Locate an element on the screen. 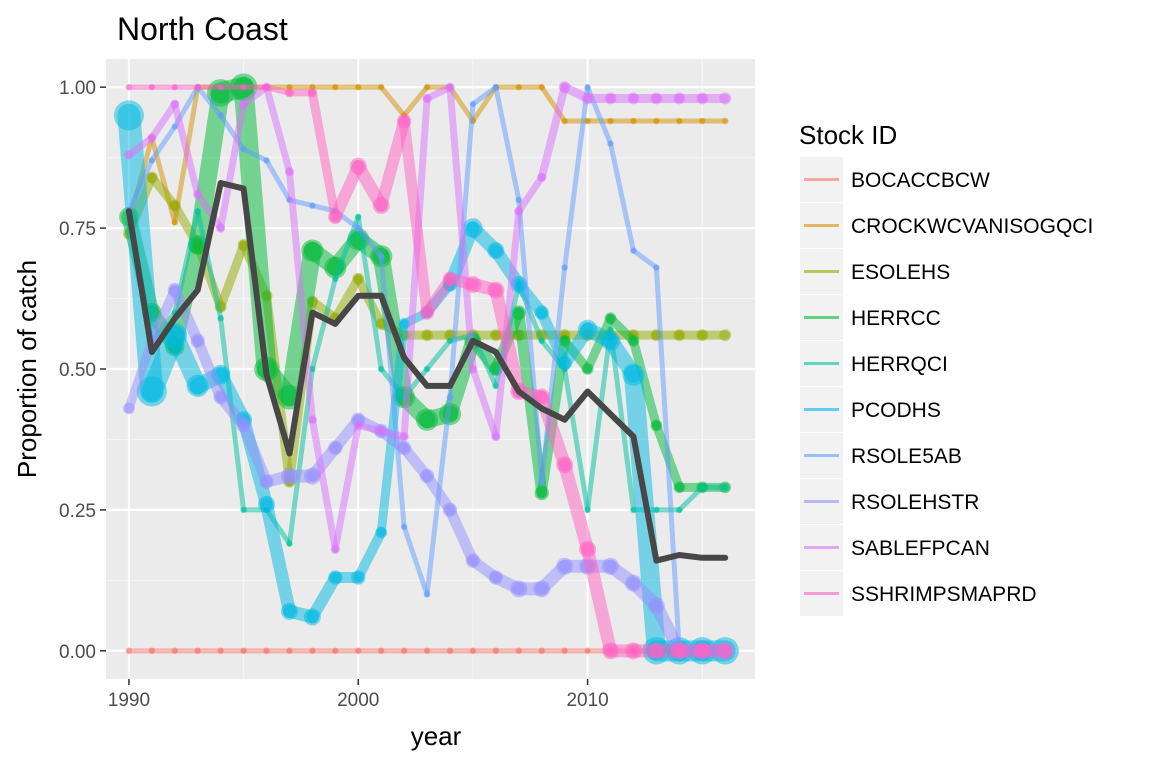 This screenshot has height=768, width=1152. legend-item-rsole5ab: RSOLE5AB is located at coordinates (881, 455).